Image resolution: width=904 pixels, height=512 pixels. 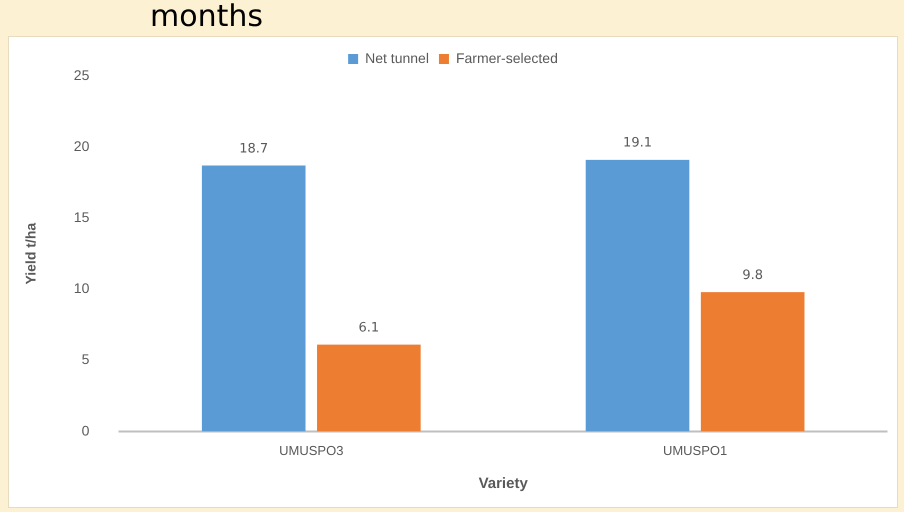 I want to click on data-label: 9.8, so click(x=753, y=275).